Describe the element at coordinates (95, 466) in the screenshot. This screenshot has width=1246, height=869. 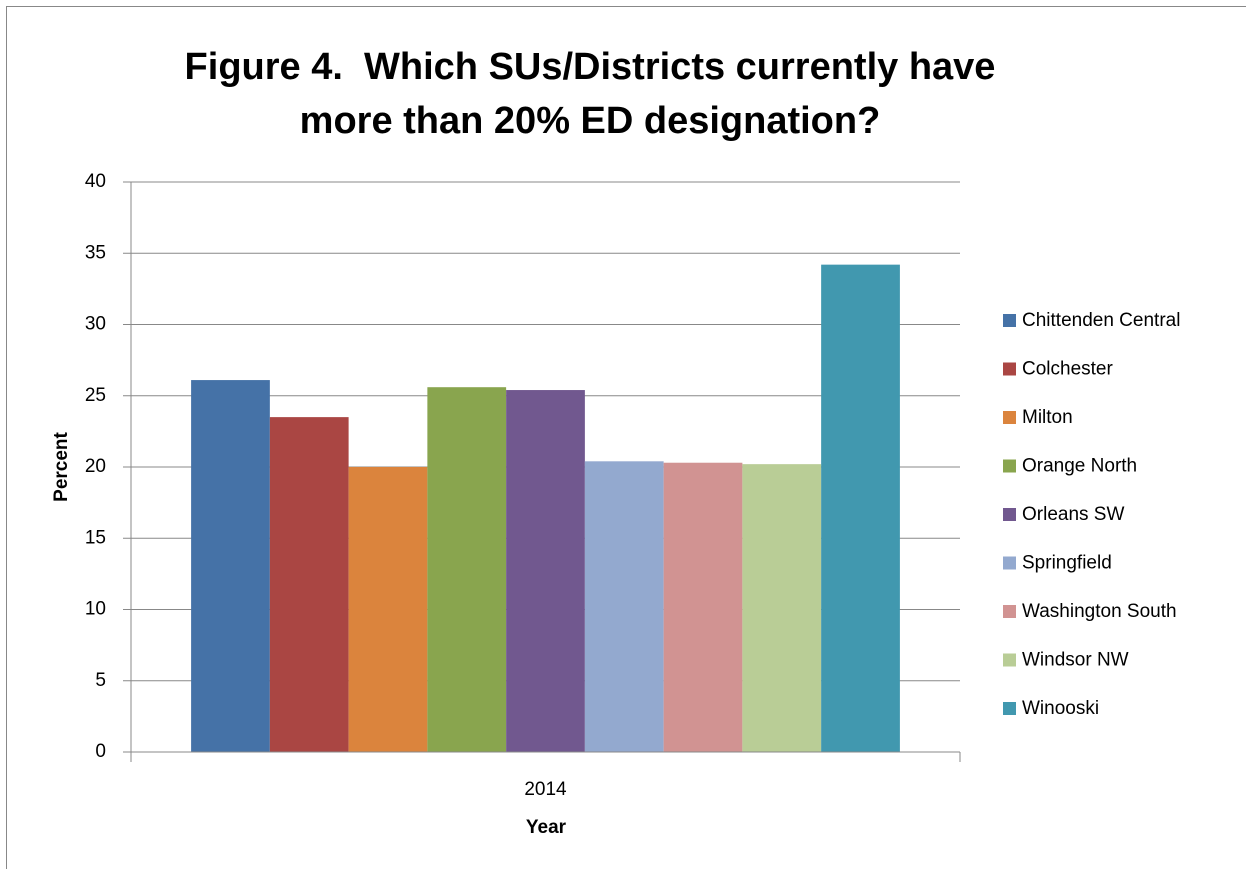
I see `y-tick-label: 20` at that location.